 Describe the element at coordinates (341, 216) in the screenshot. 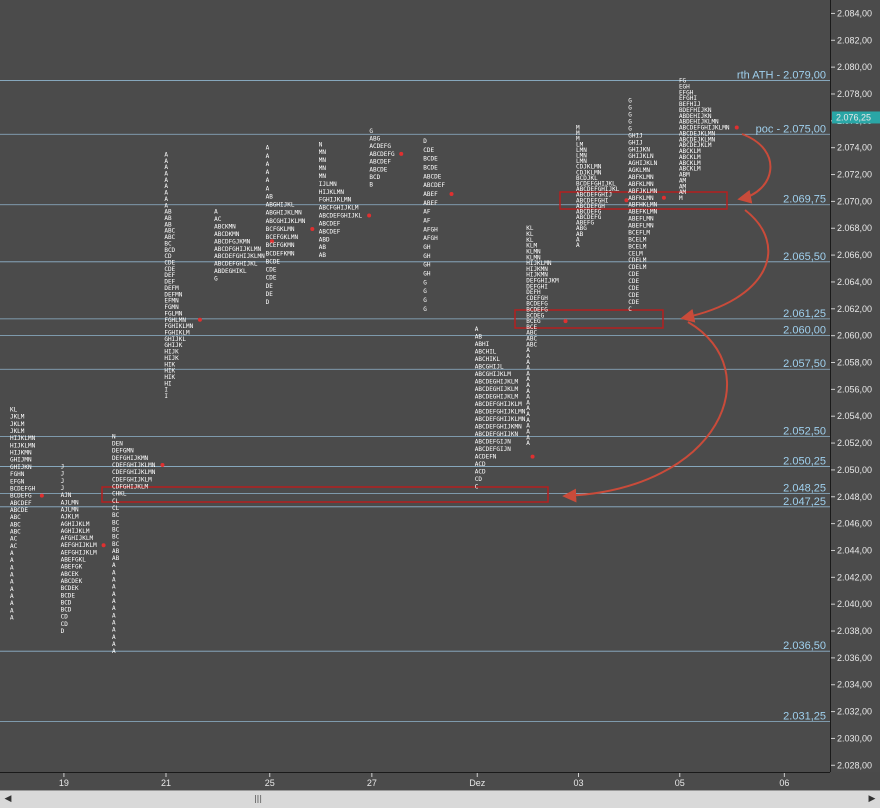

I see `tpo-row: ABCDEFGHIJKL` at that location.